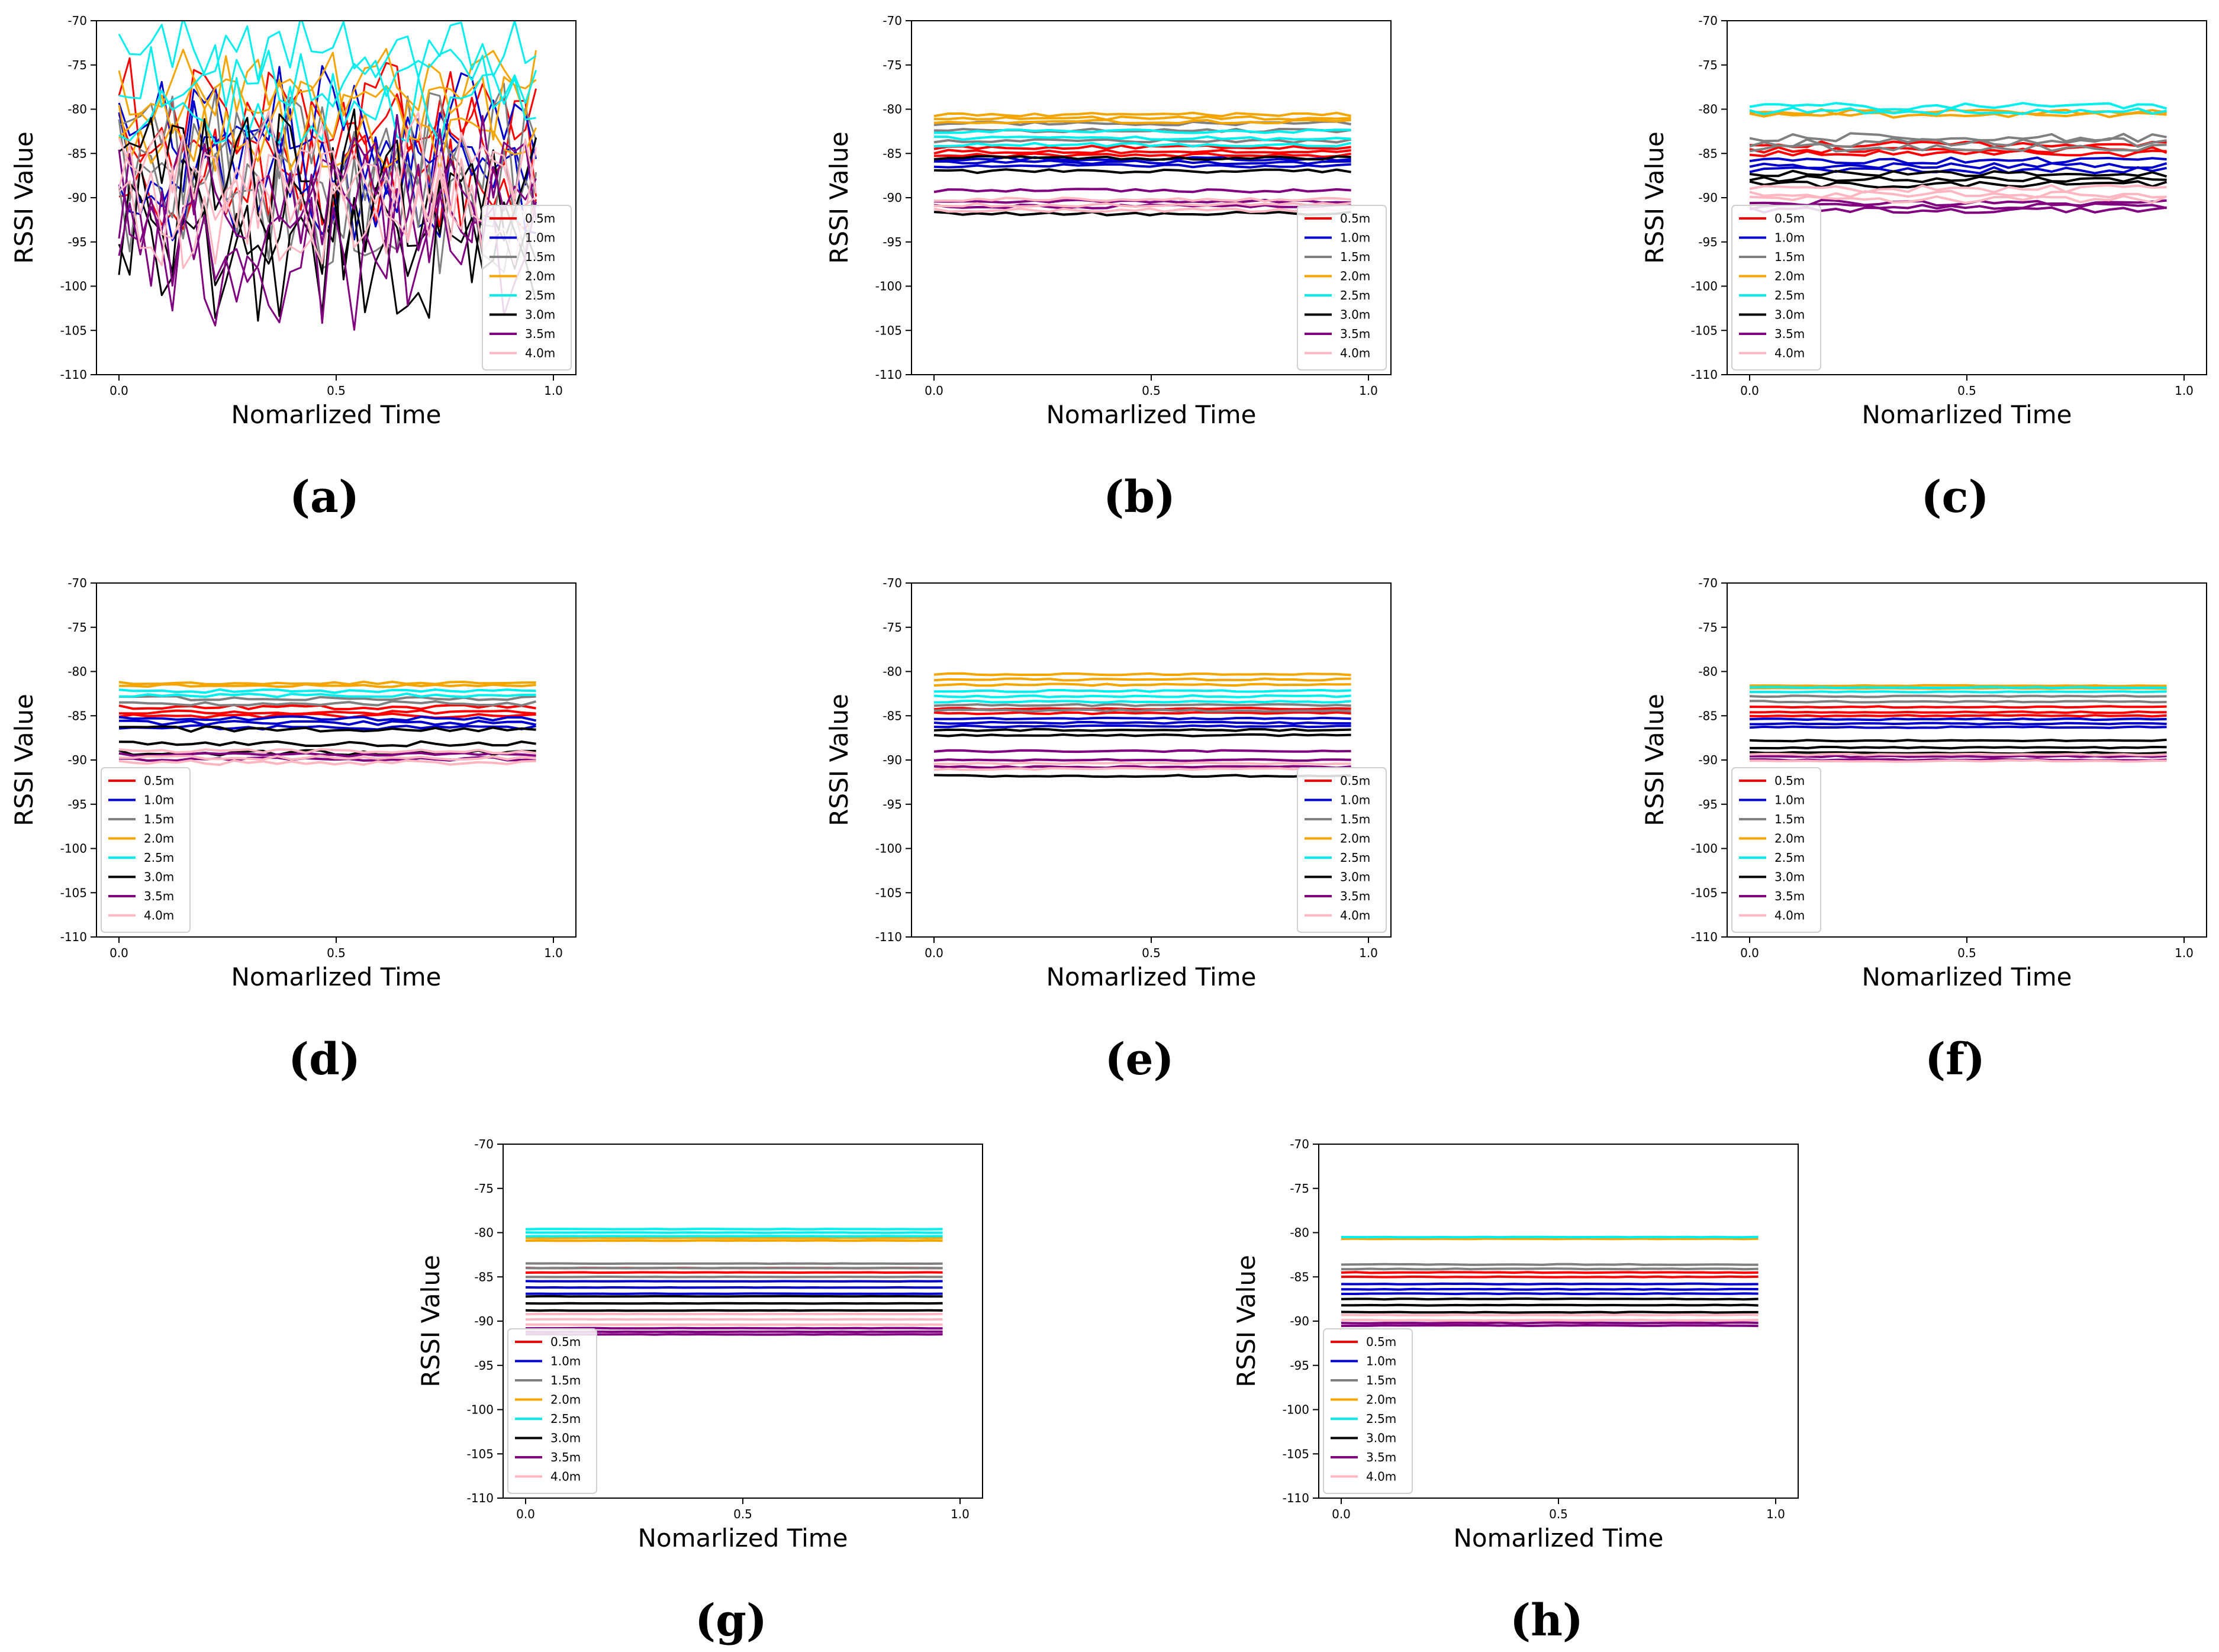 Image resolution: width=2219 pixels, height=1652 pixels. What do you see at coordinates (552, 1411) in the screenshot?
I see `legend: 0.5m 1.0m 1.5m 2.0m 2.5m 3.0m 3.5m 4.0m` at bounding box center [552, 1411].